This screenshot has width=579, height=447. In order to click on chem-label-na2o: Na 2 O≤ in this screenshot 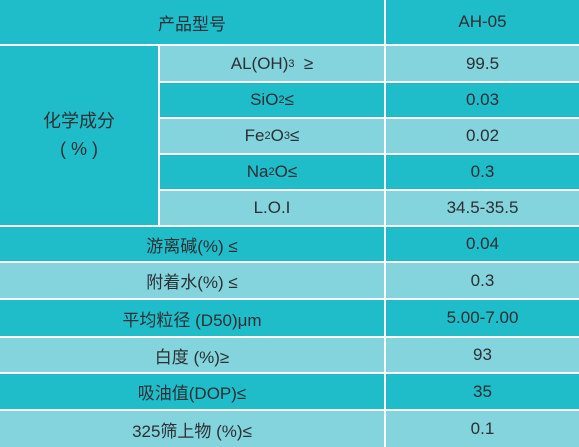, I will do `click(272, 172)`.